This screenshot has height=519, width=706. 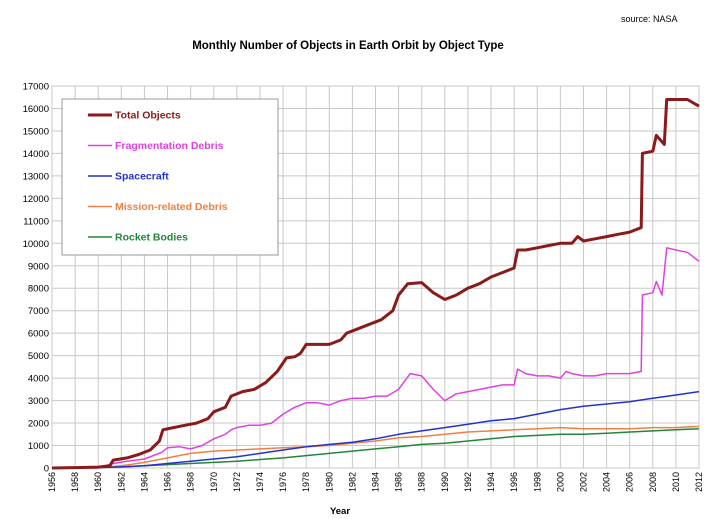 I want to click on y-tick-label: 6000, so click(x=38, y=334).